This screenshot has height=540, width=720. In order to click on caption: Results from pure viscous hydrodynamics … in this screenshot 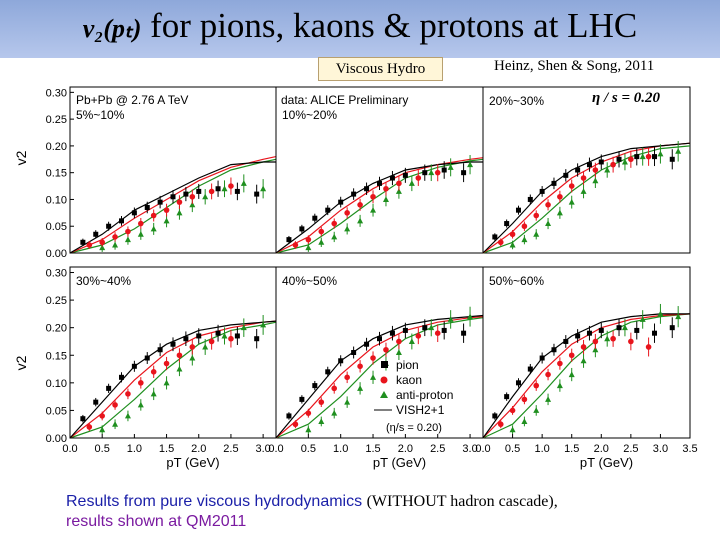, I will do `click(391, 512)`.